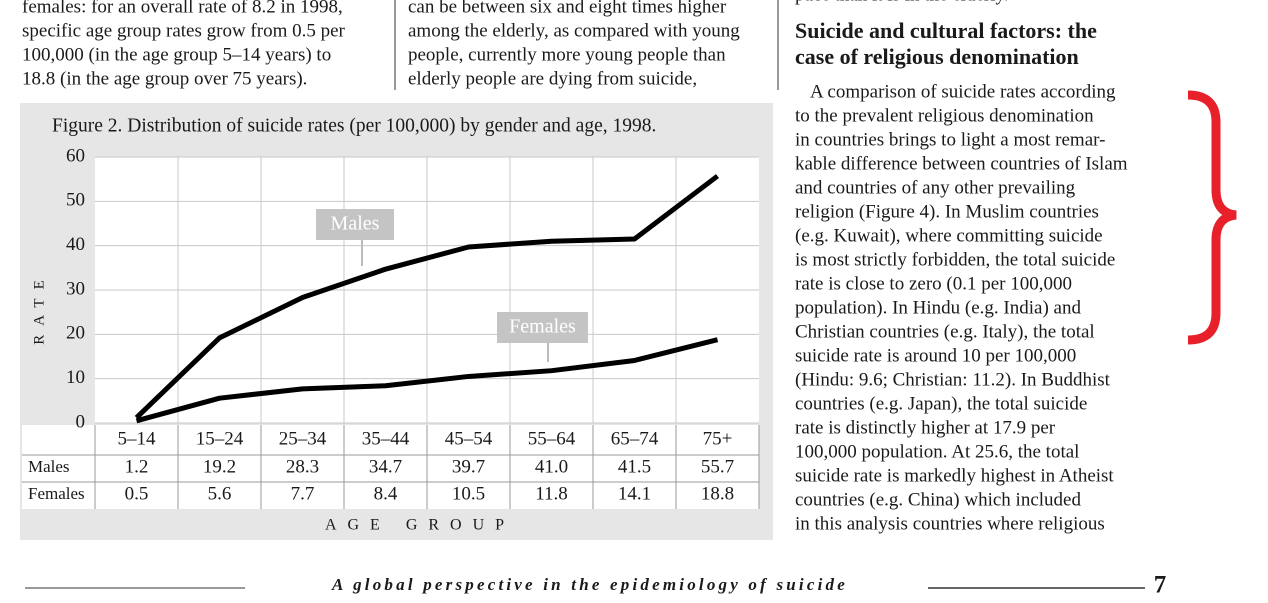  Describe the element at coordinates (634, 466) in the screenshot. I see `table-value: 41.5` at that location.